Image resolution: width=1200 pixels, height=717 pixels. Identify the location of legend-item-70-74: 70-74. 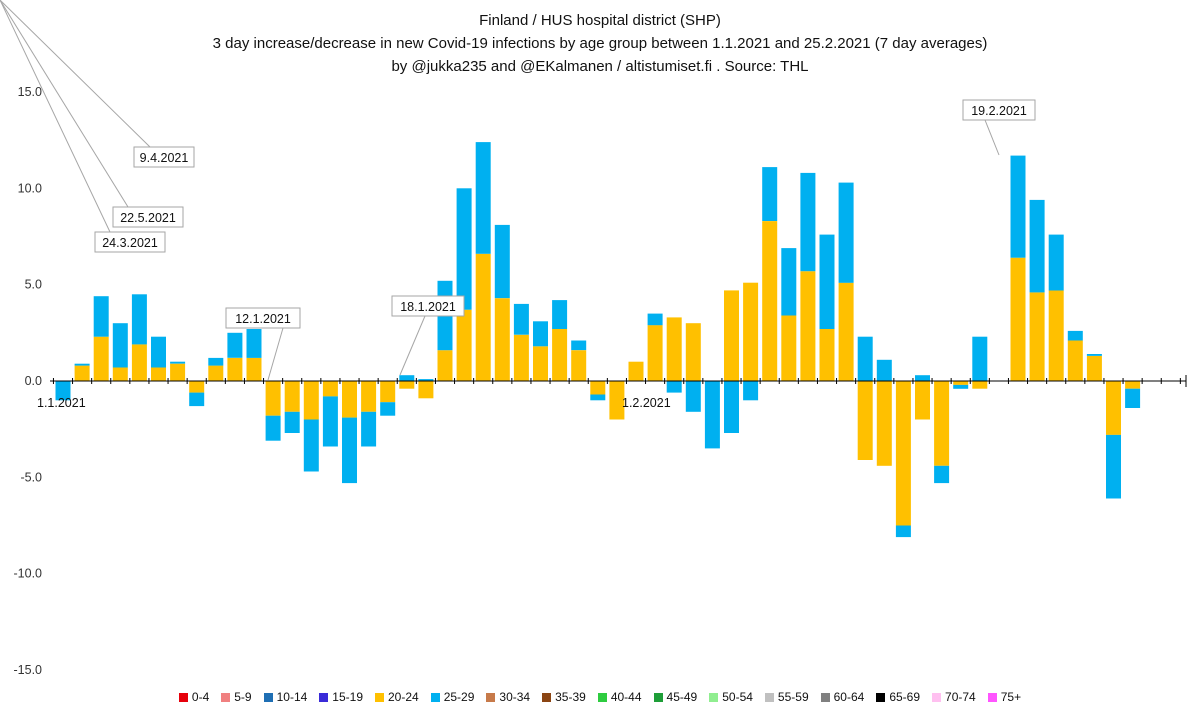
(954, 697).